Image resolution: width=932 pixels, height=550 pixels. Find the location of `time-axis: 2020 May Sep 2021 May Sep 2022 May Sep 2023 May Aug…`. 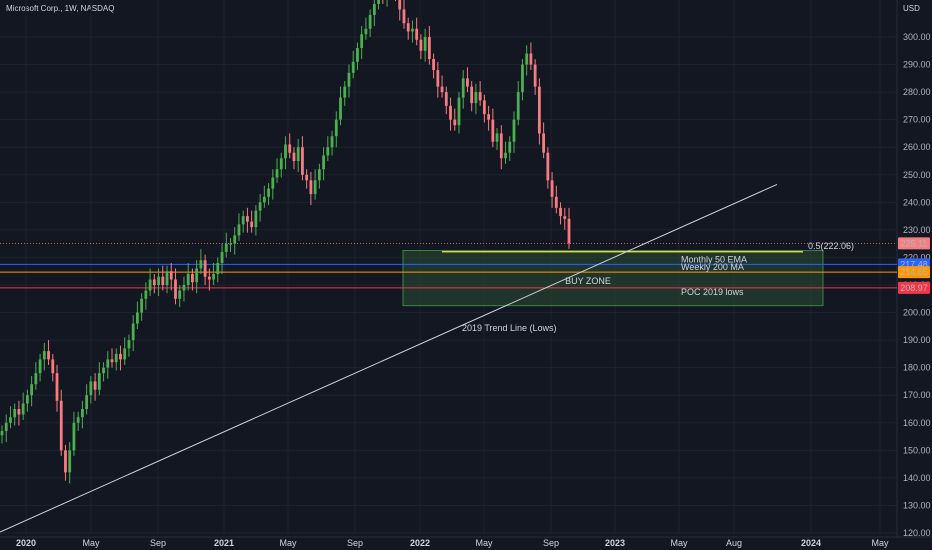

time-axis: 2020 May Sep 2021 May Sep 2022 May Sep 2023 May Aug… is located at coordinates (452, 543).